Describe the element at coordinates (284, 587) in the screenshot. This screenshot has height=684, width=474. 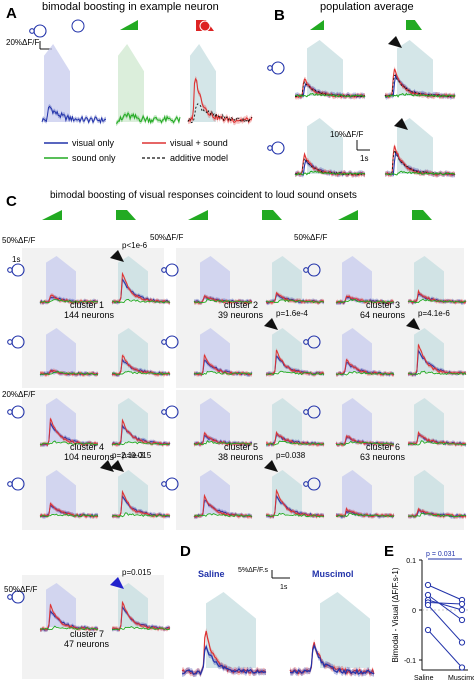
I see `scale-x-label: 1s` at that location.